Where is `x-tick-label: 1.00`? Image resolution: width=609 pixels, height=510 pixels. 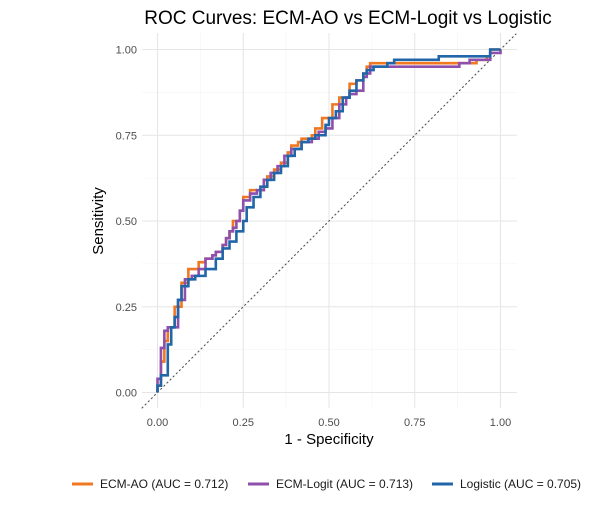
x-tick-label: 1.00 is located at coordinates (500, 423).